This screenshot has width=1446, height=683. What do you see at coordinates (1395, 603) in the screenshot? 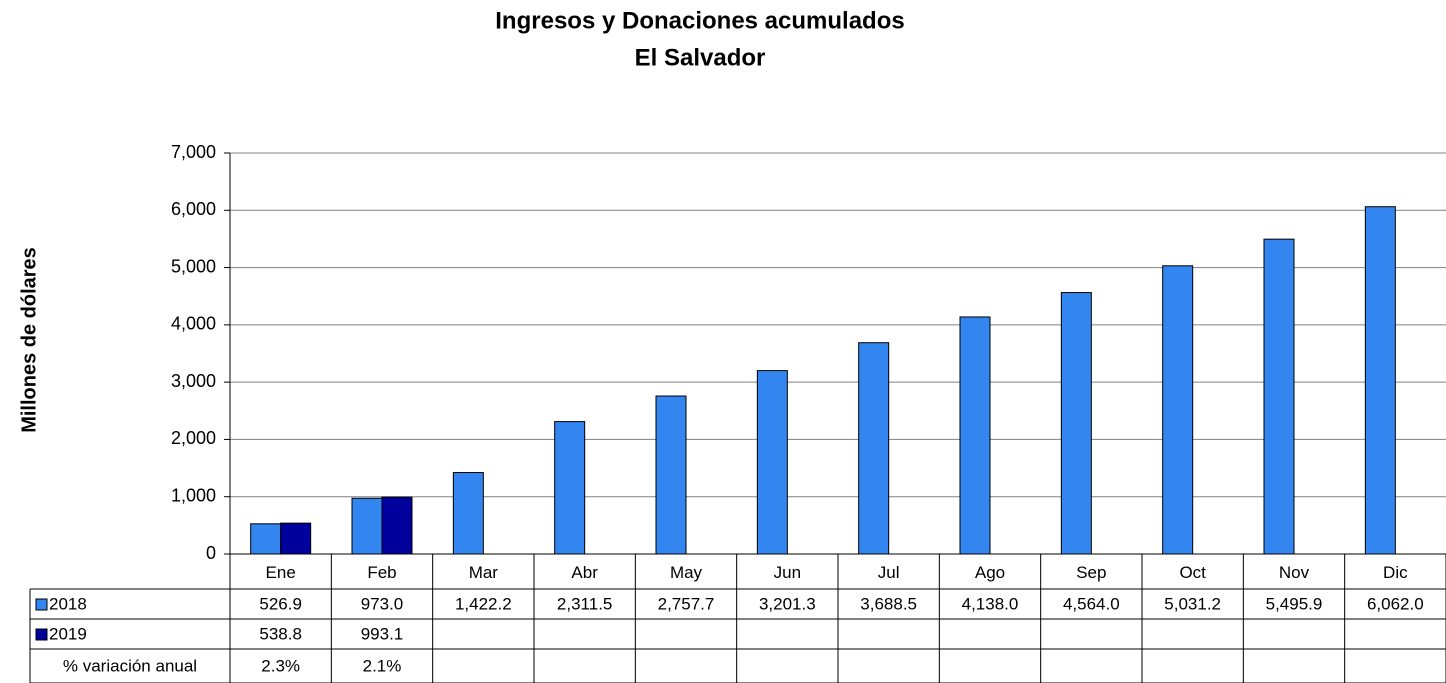
I see `table-value: 6,062.0` at bounding box center [1395, 603].